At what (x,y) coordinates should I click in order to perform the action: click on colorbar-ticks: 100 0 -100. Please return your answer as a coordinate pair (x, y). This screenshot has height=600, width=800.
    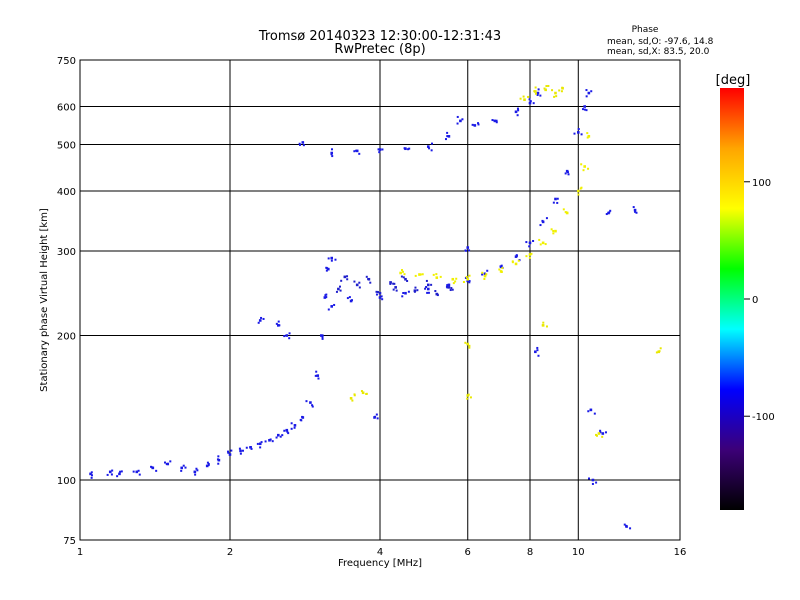
    Looking at the image, I should click on (759, 300).